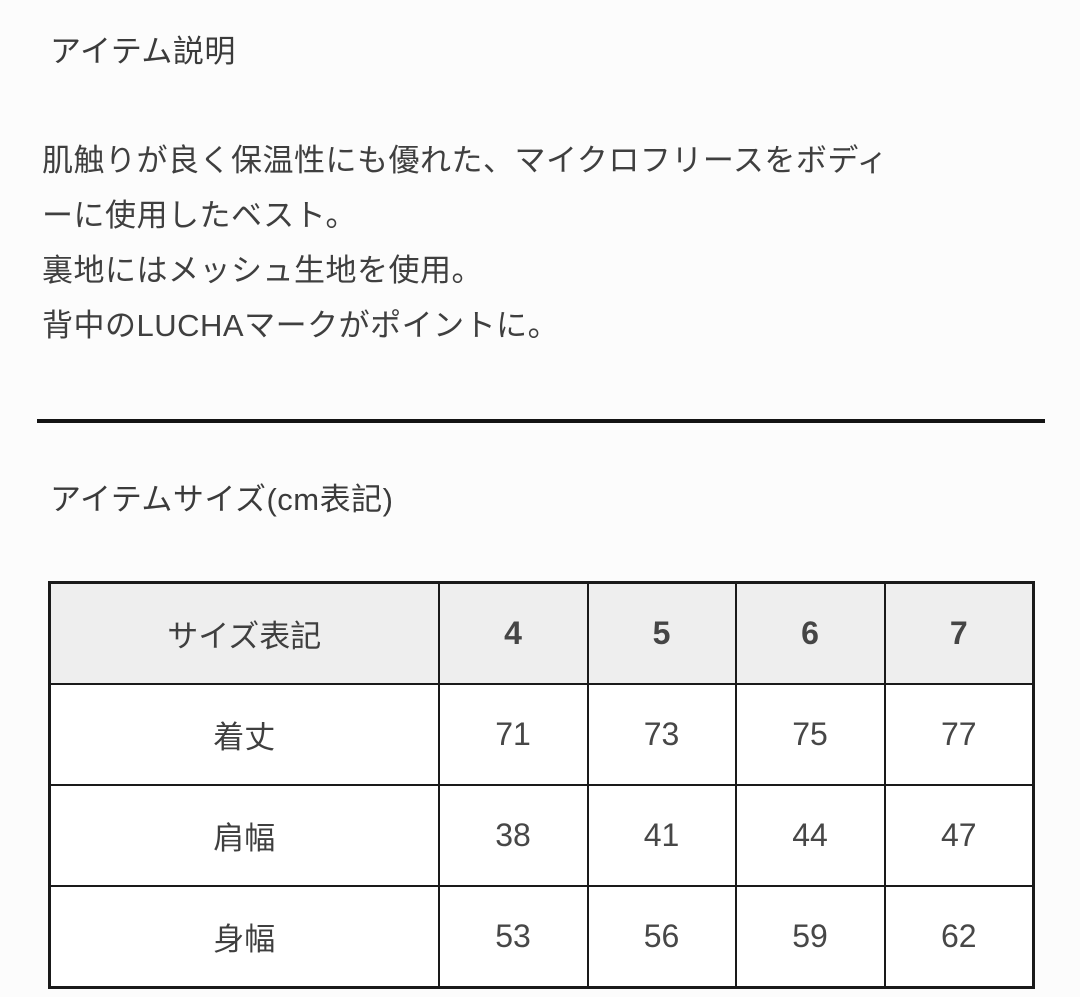  Describe the element at coordinates (810, 835) in the screenshot. I see `table-cell: 44` at that location.